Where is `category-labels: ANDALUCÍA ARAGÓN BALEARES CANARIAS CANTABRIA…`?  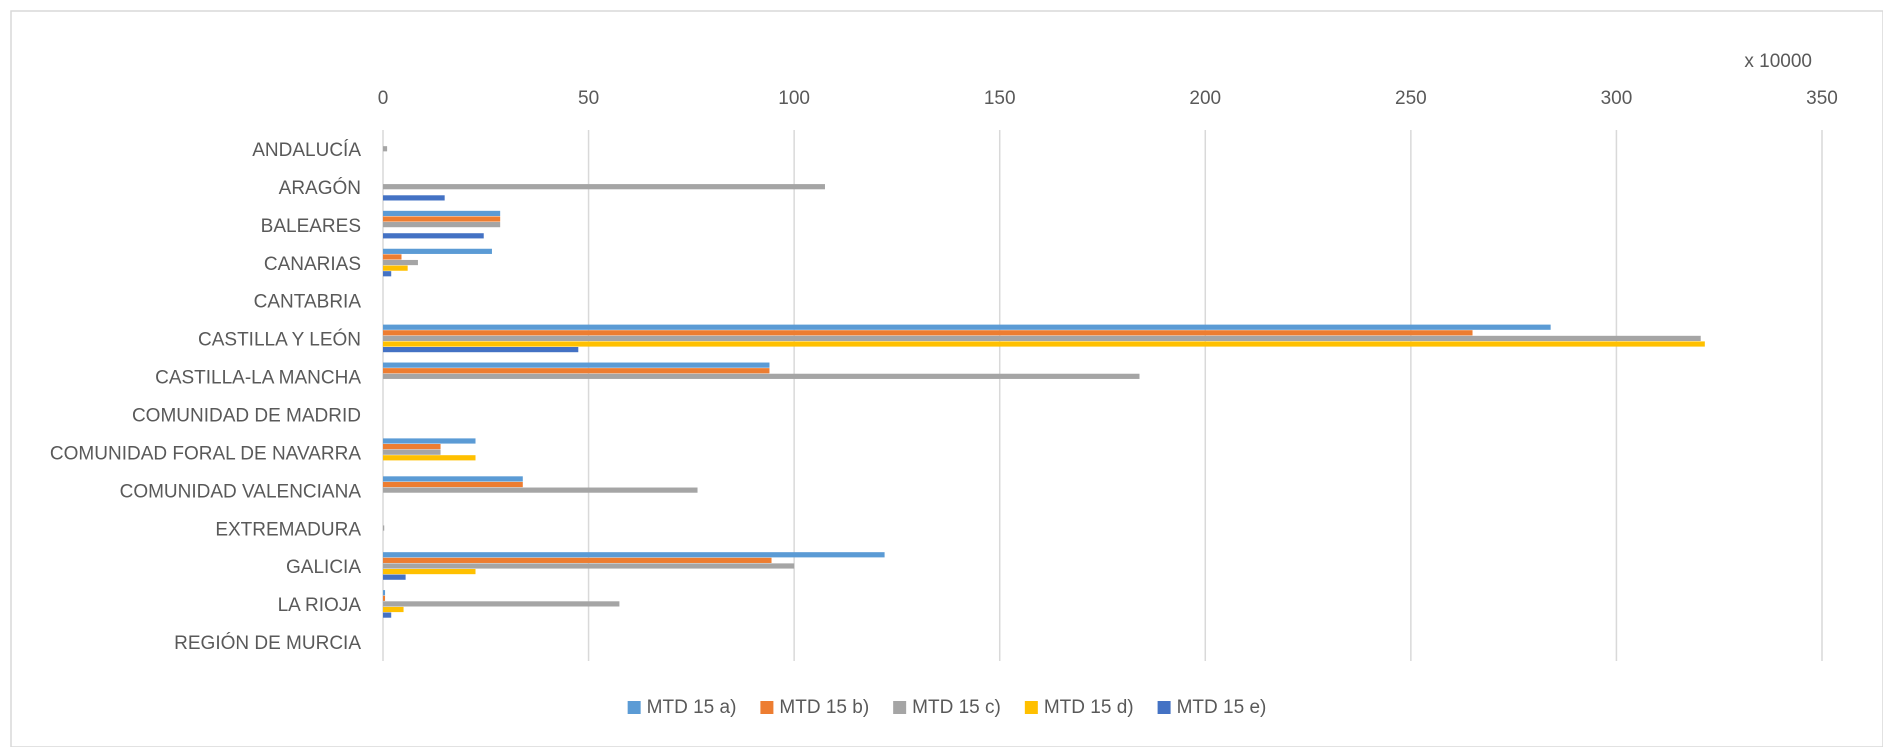
category-labels: ANDALUCÍA ARAGÓN BALEARES CANARIAS CANTABRIA… is located at coordinates (205, 397).